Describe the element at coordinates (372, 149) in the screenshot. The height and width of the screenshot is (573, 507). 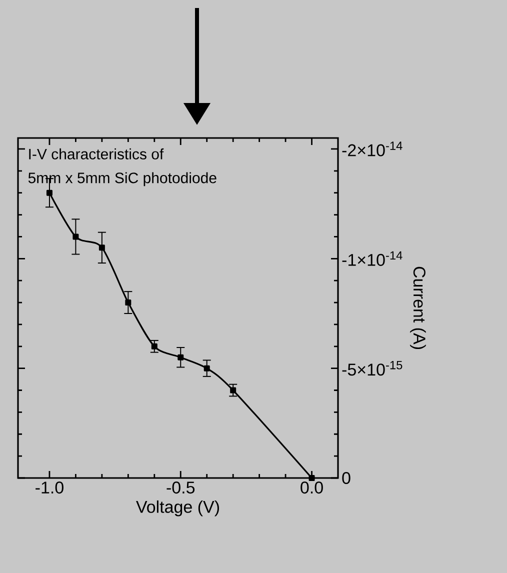
I see `y-tick-label: -2×10$^{-14}$` at that location.